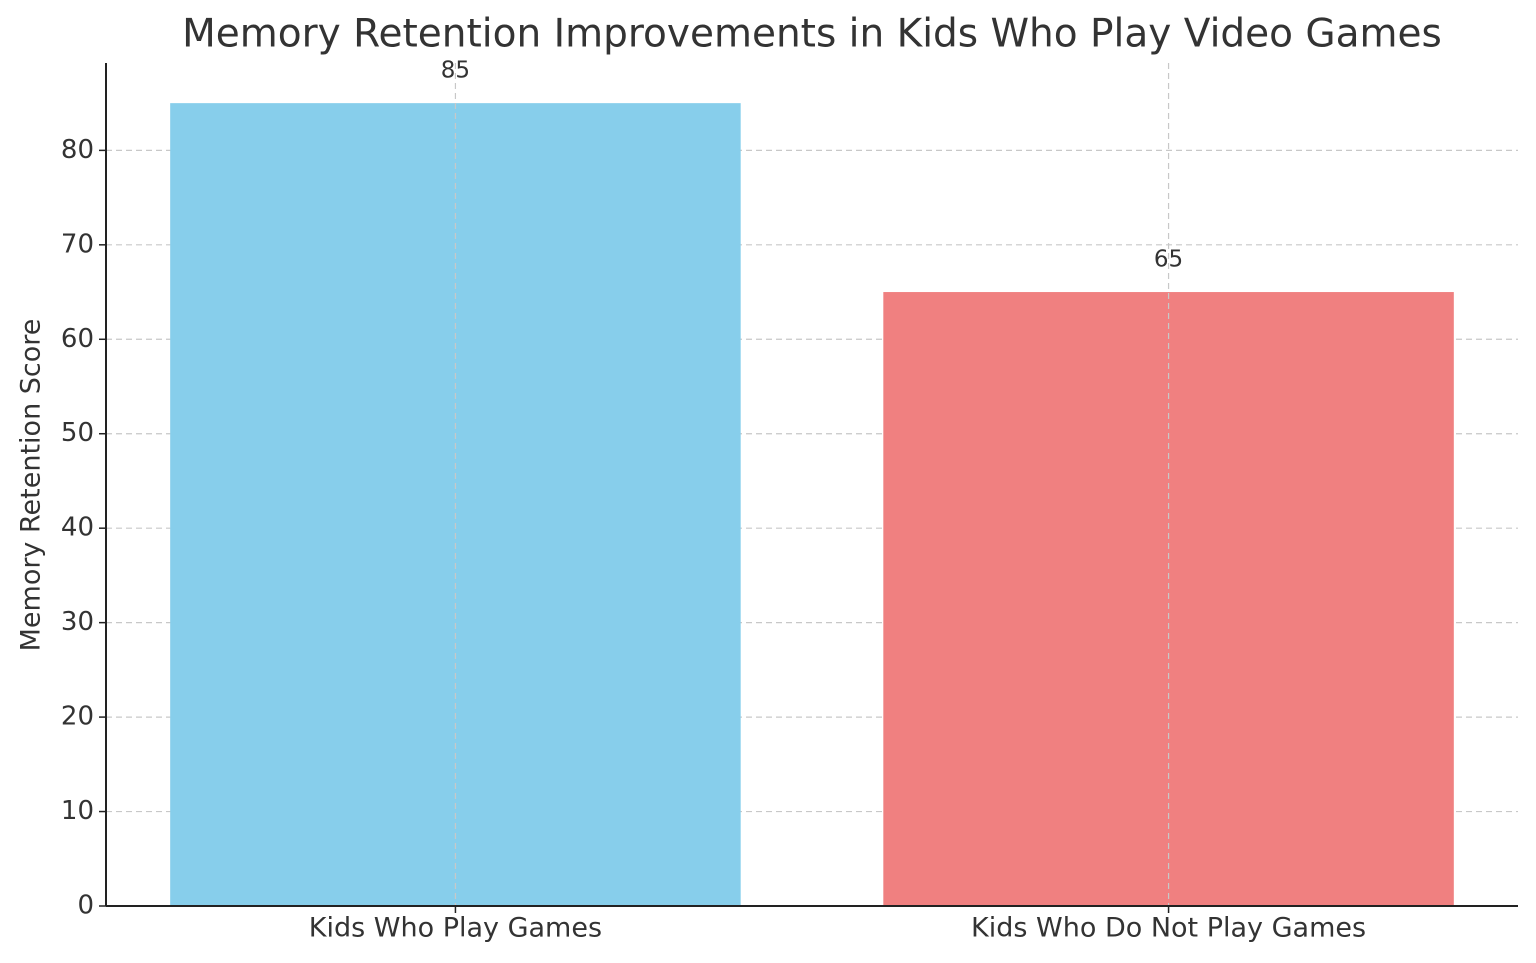 The height and width of the screenshot is (963, 1536). I want to click on y-tick-label: 80, so click(77, 150).